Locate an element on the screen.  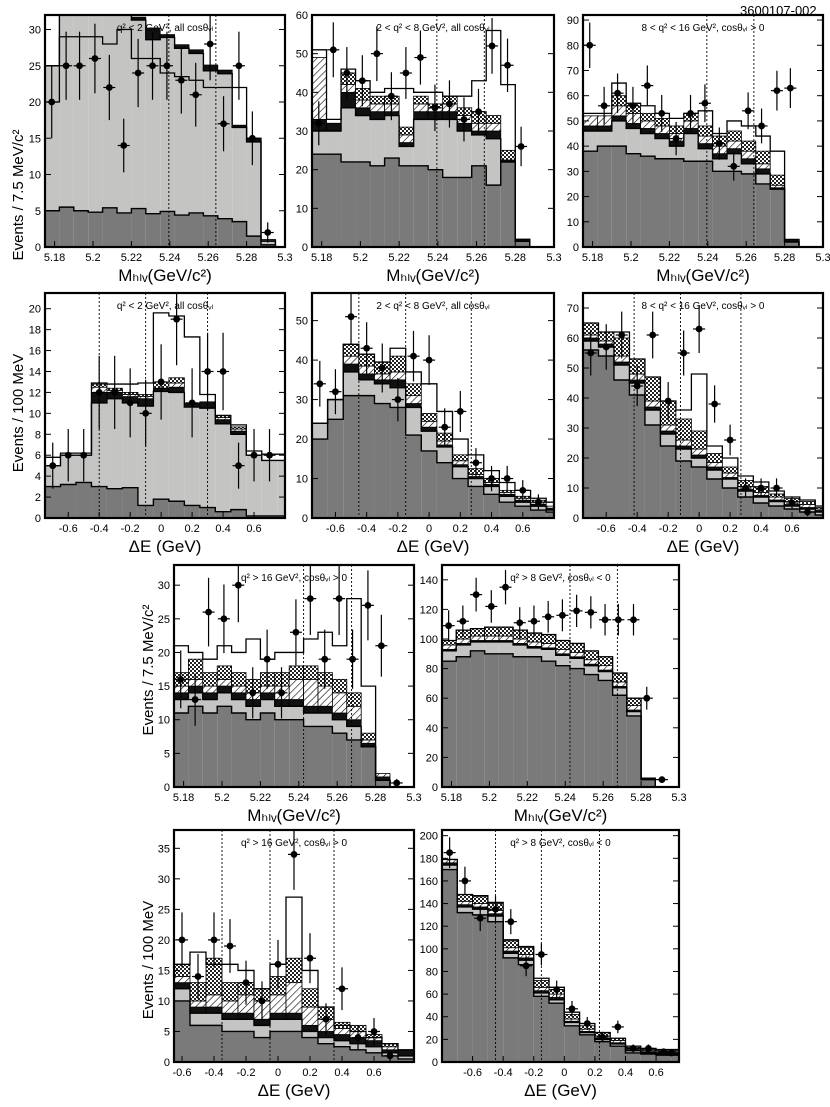
x-tick-label: 5.24 is located at coordinates (298, 798).